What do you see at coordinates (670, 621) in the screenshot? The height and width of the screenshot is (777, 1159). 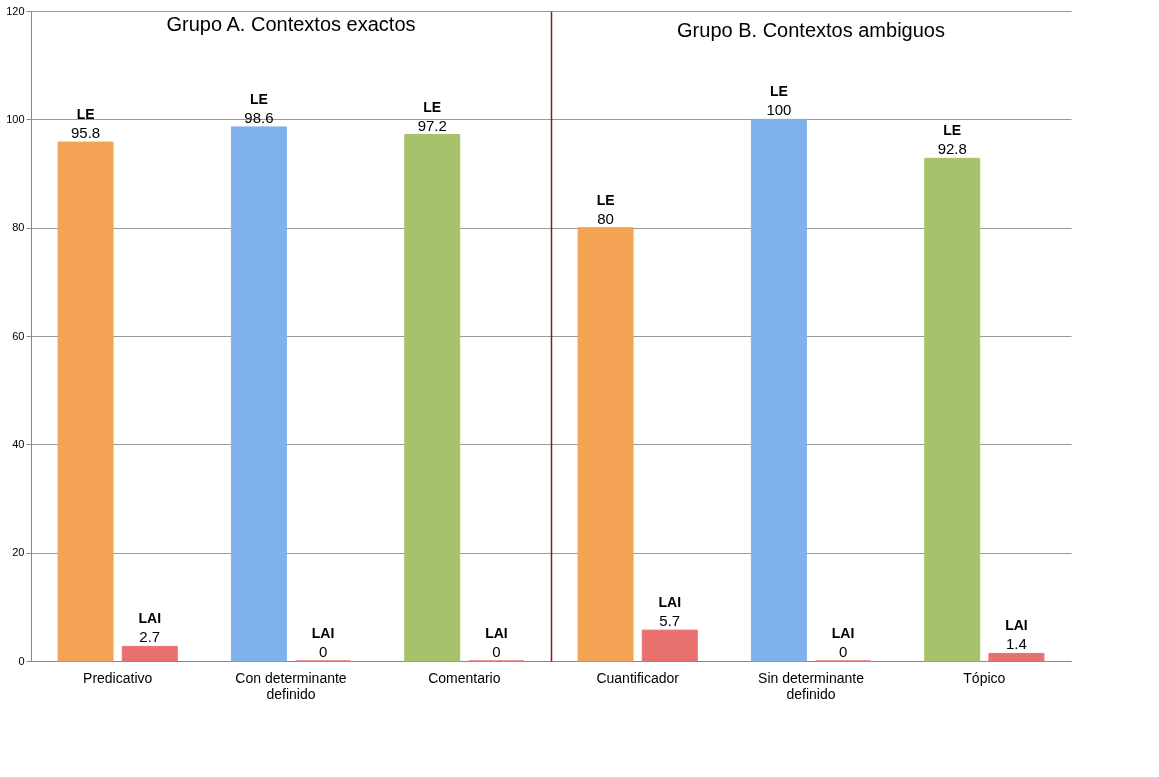 I see `data-label: 5.7` at bounding box center [670, 621].